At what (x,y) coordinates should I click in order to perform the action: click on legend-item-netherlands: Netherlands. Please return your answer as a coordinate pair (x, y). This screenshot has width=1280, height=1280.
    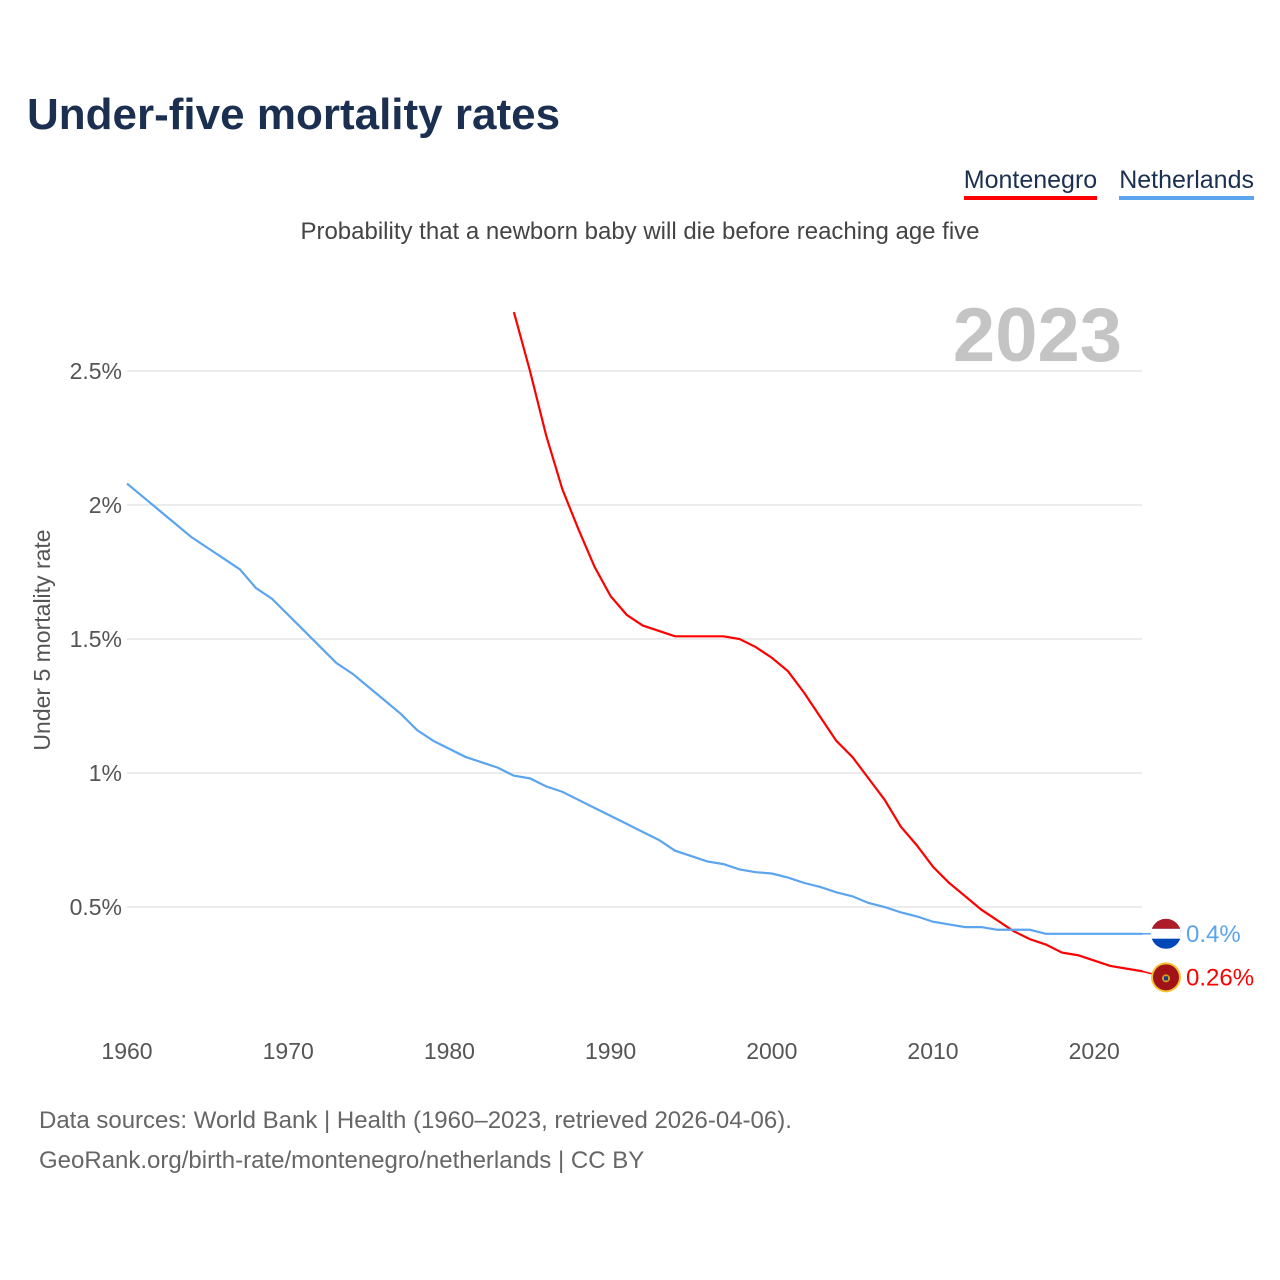
    Looking at the image, I should click on (1186, 183).